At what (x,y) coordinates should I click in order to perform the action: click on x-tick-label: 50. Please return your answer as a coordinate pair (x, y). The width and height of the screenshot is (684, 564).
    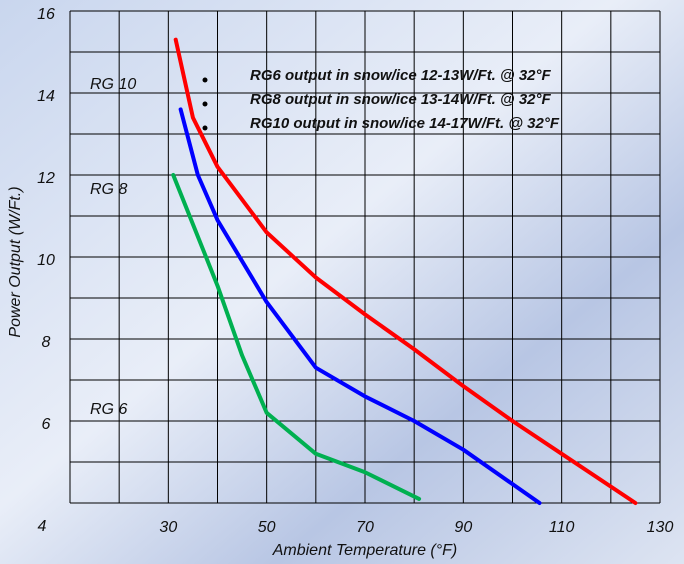
    Looking at the image, I should click on (267, 527).